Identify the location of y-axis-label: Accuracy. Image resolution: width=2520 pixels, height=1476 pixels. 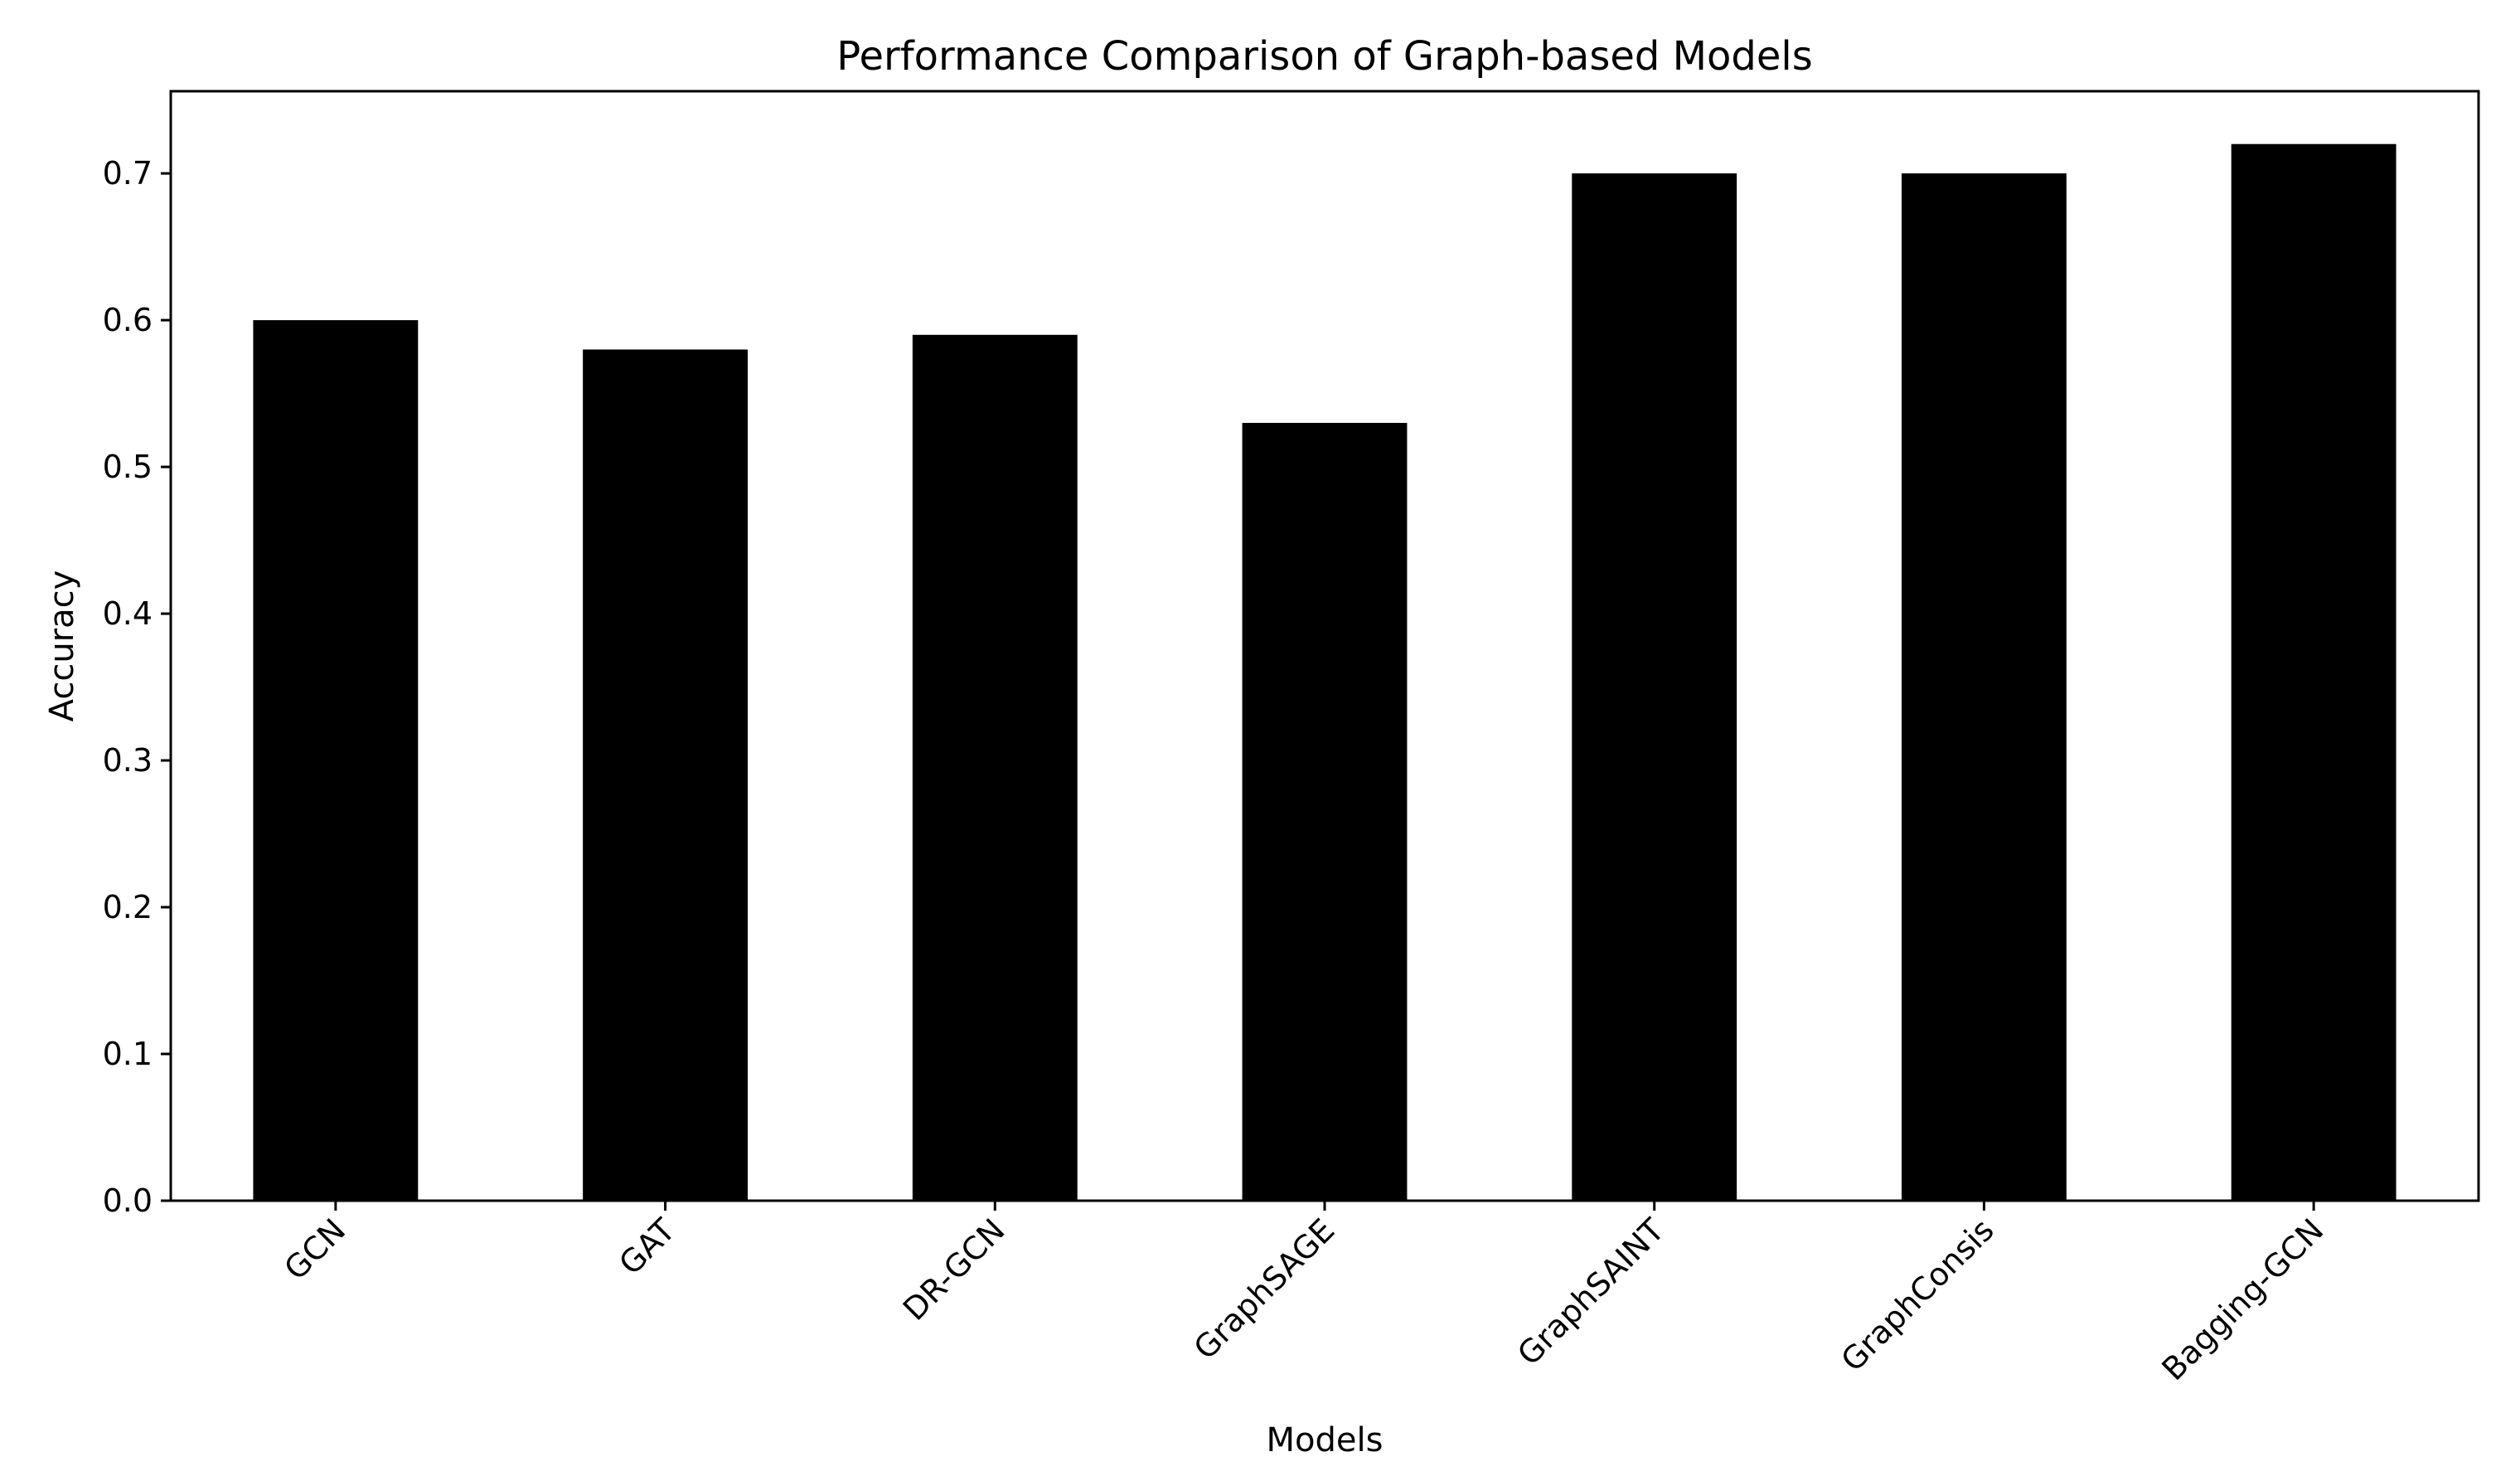
(62, 646).